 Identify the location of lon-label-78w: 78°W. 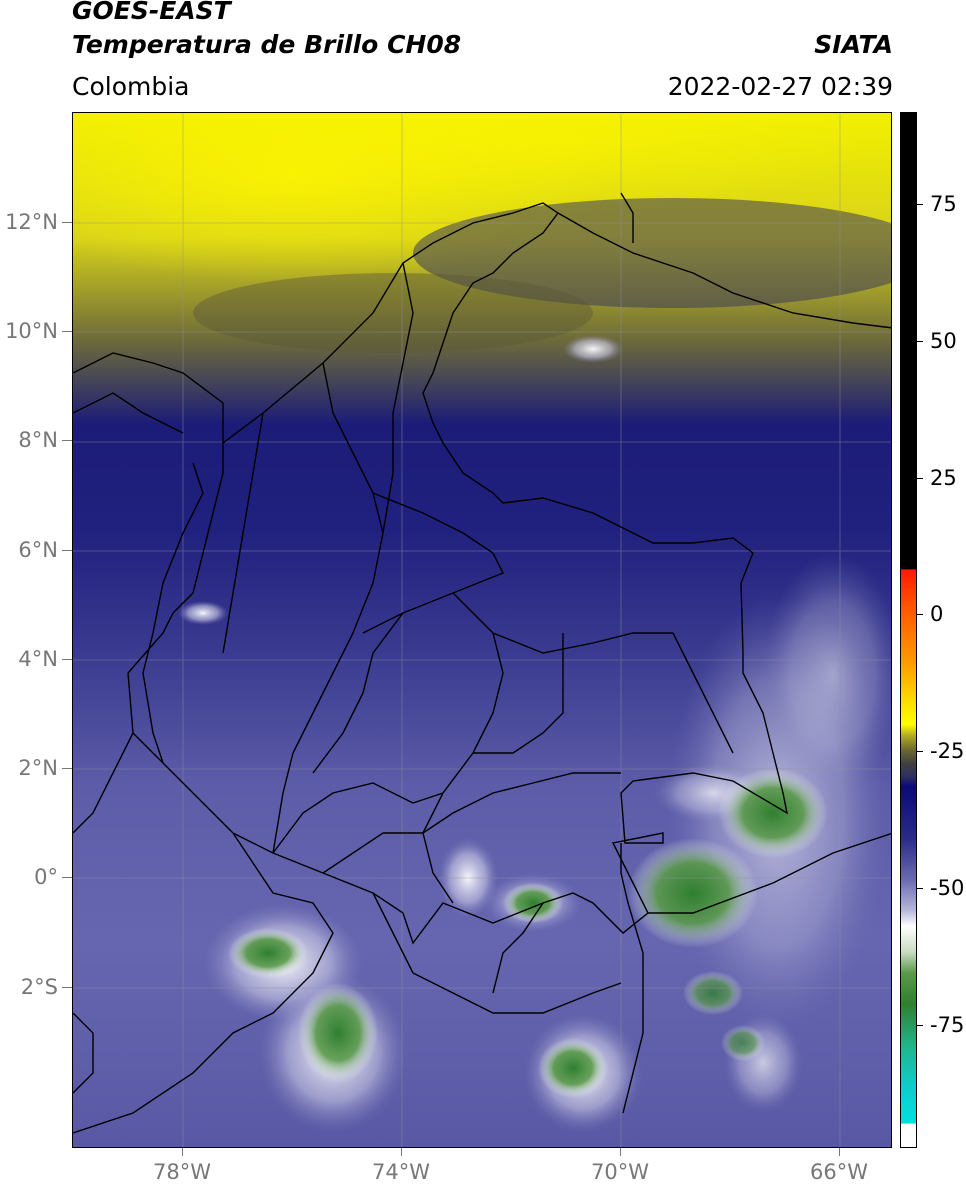
(182, 1172).